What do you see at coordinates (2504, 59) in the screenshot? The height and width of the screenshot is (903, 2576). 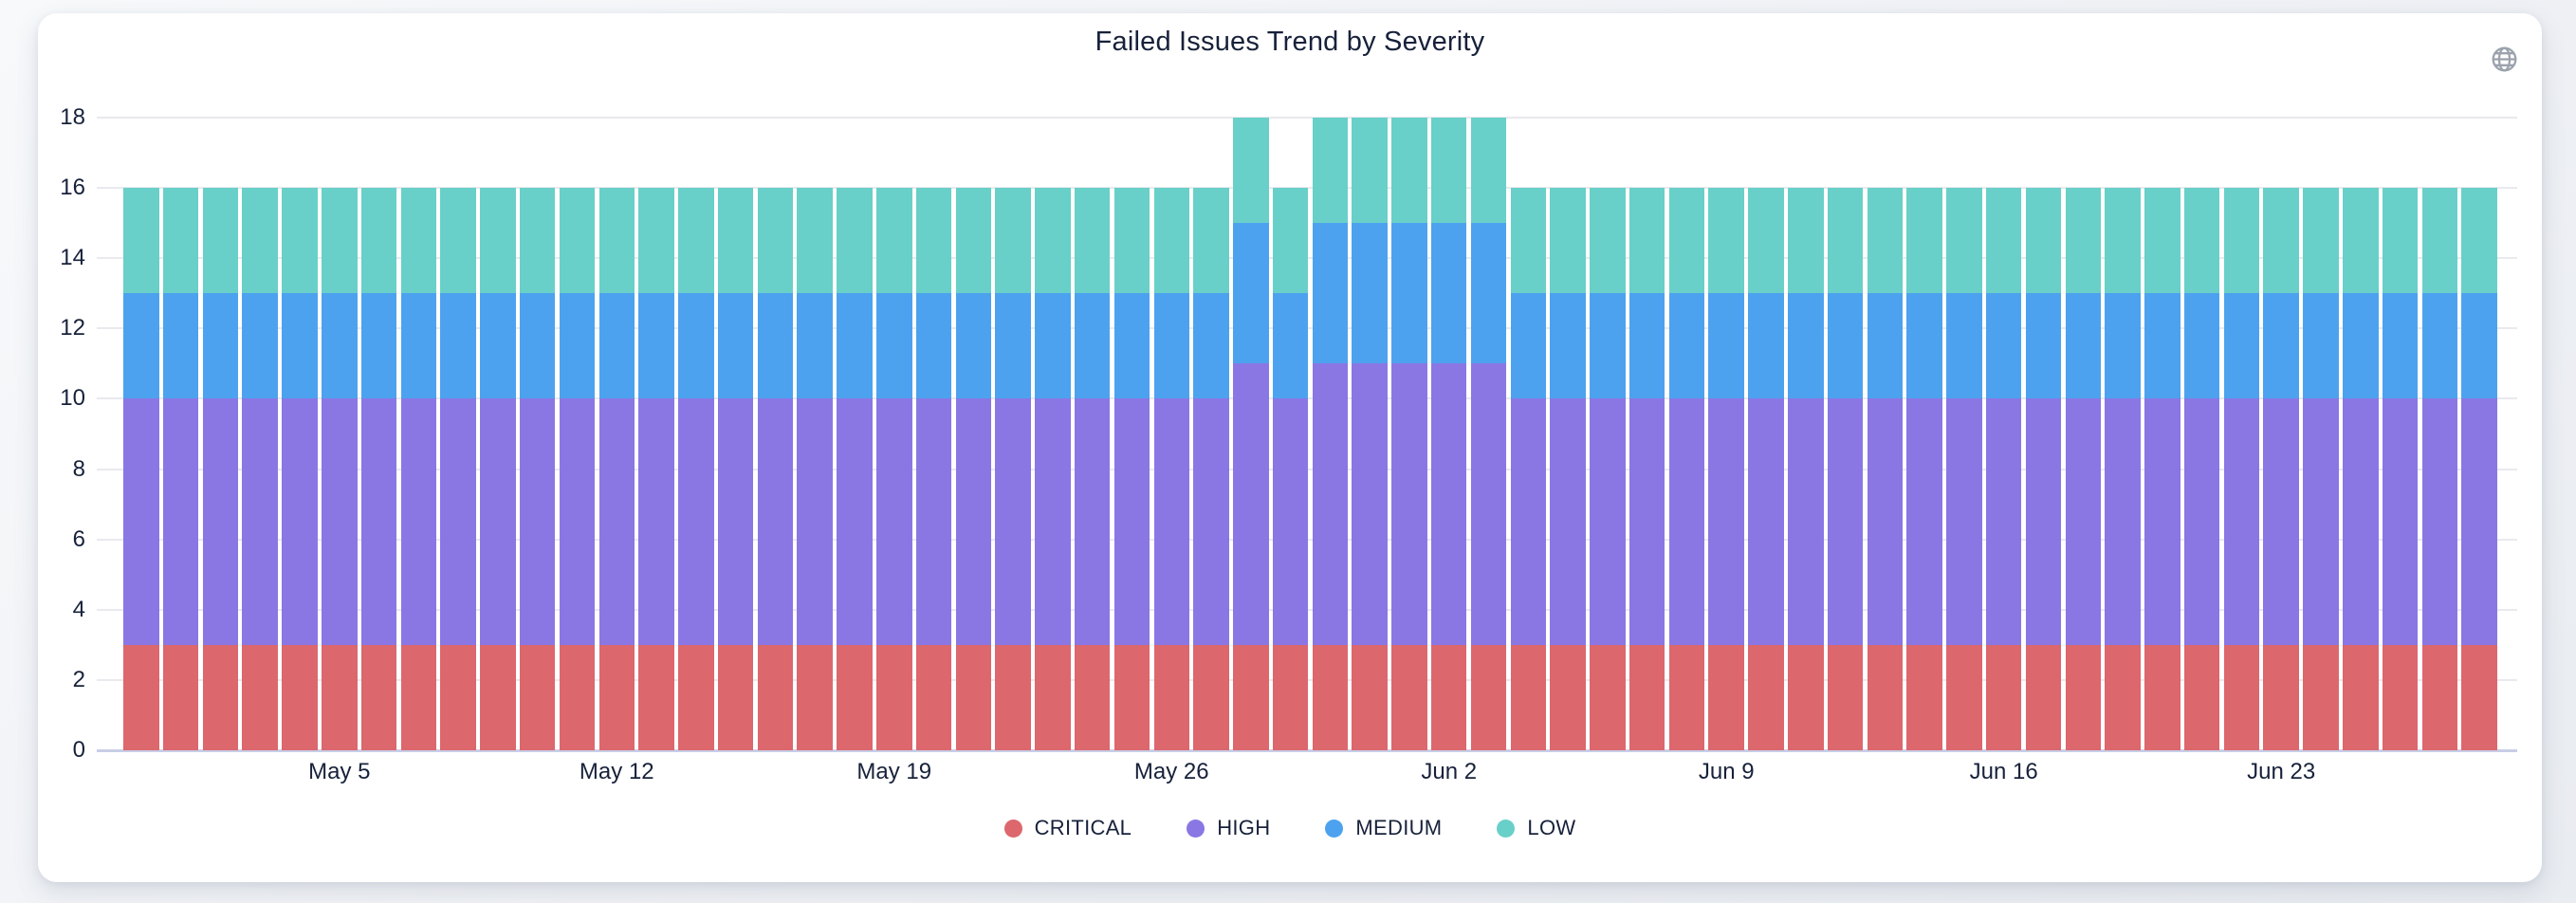 I see `globe-button` at bounding box center [2504, 59].